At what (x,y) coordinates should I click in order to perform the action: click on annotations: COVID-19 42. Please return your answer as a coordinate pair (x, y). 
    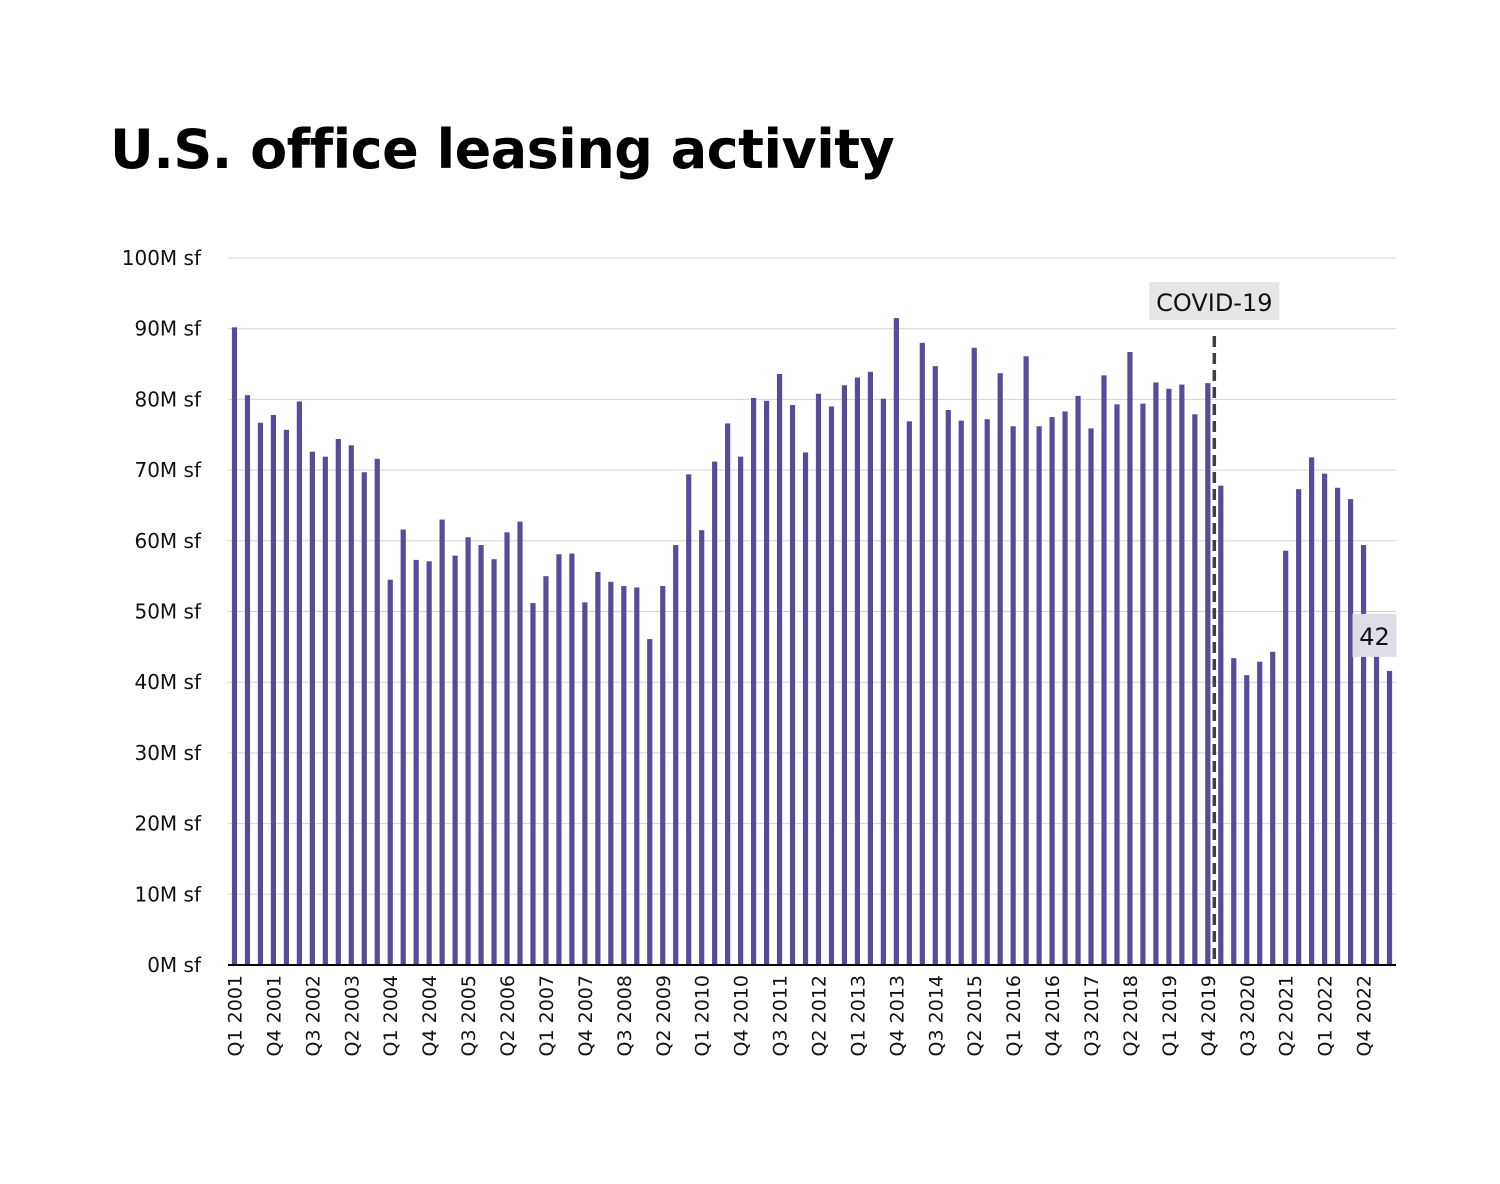
    Looking at the image, I should click on (1273, 623).